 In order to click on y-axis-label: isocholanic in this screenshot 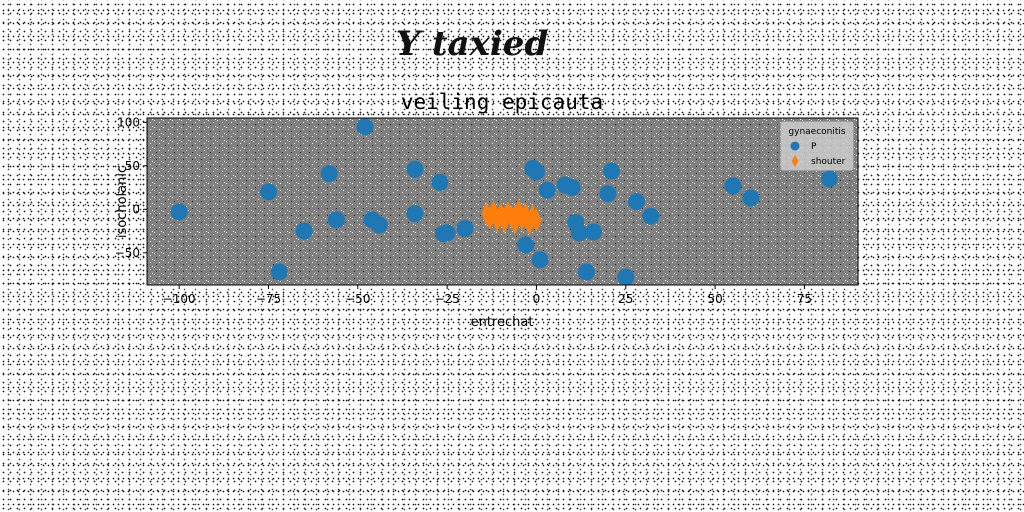, I will do `click(122, 202)`.